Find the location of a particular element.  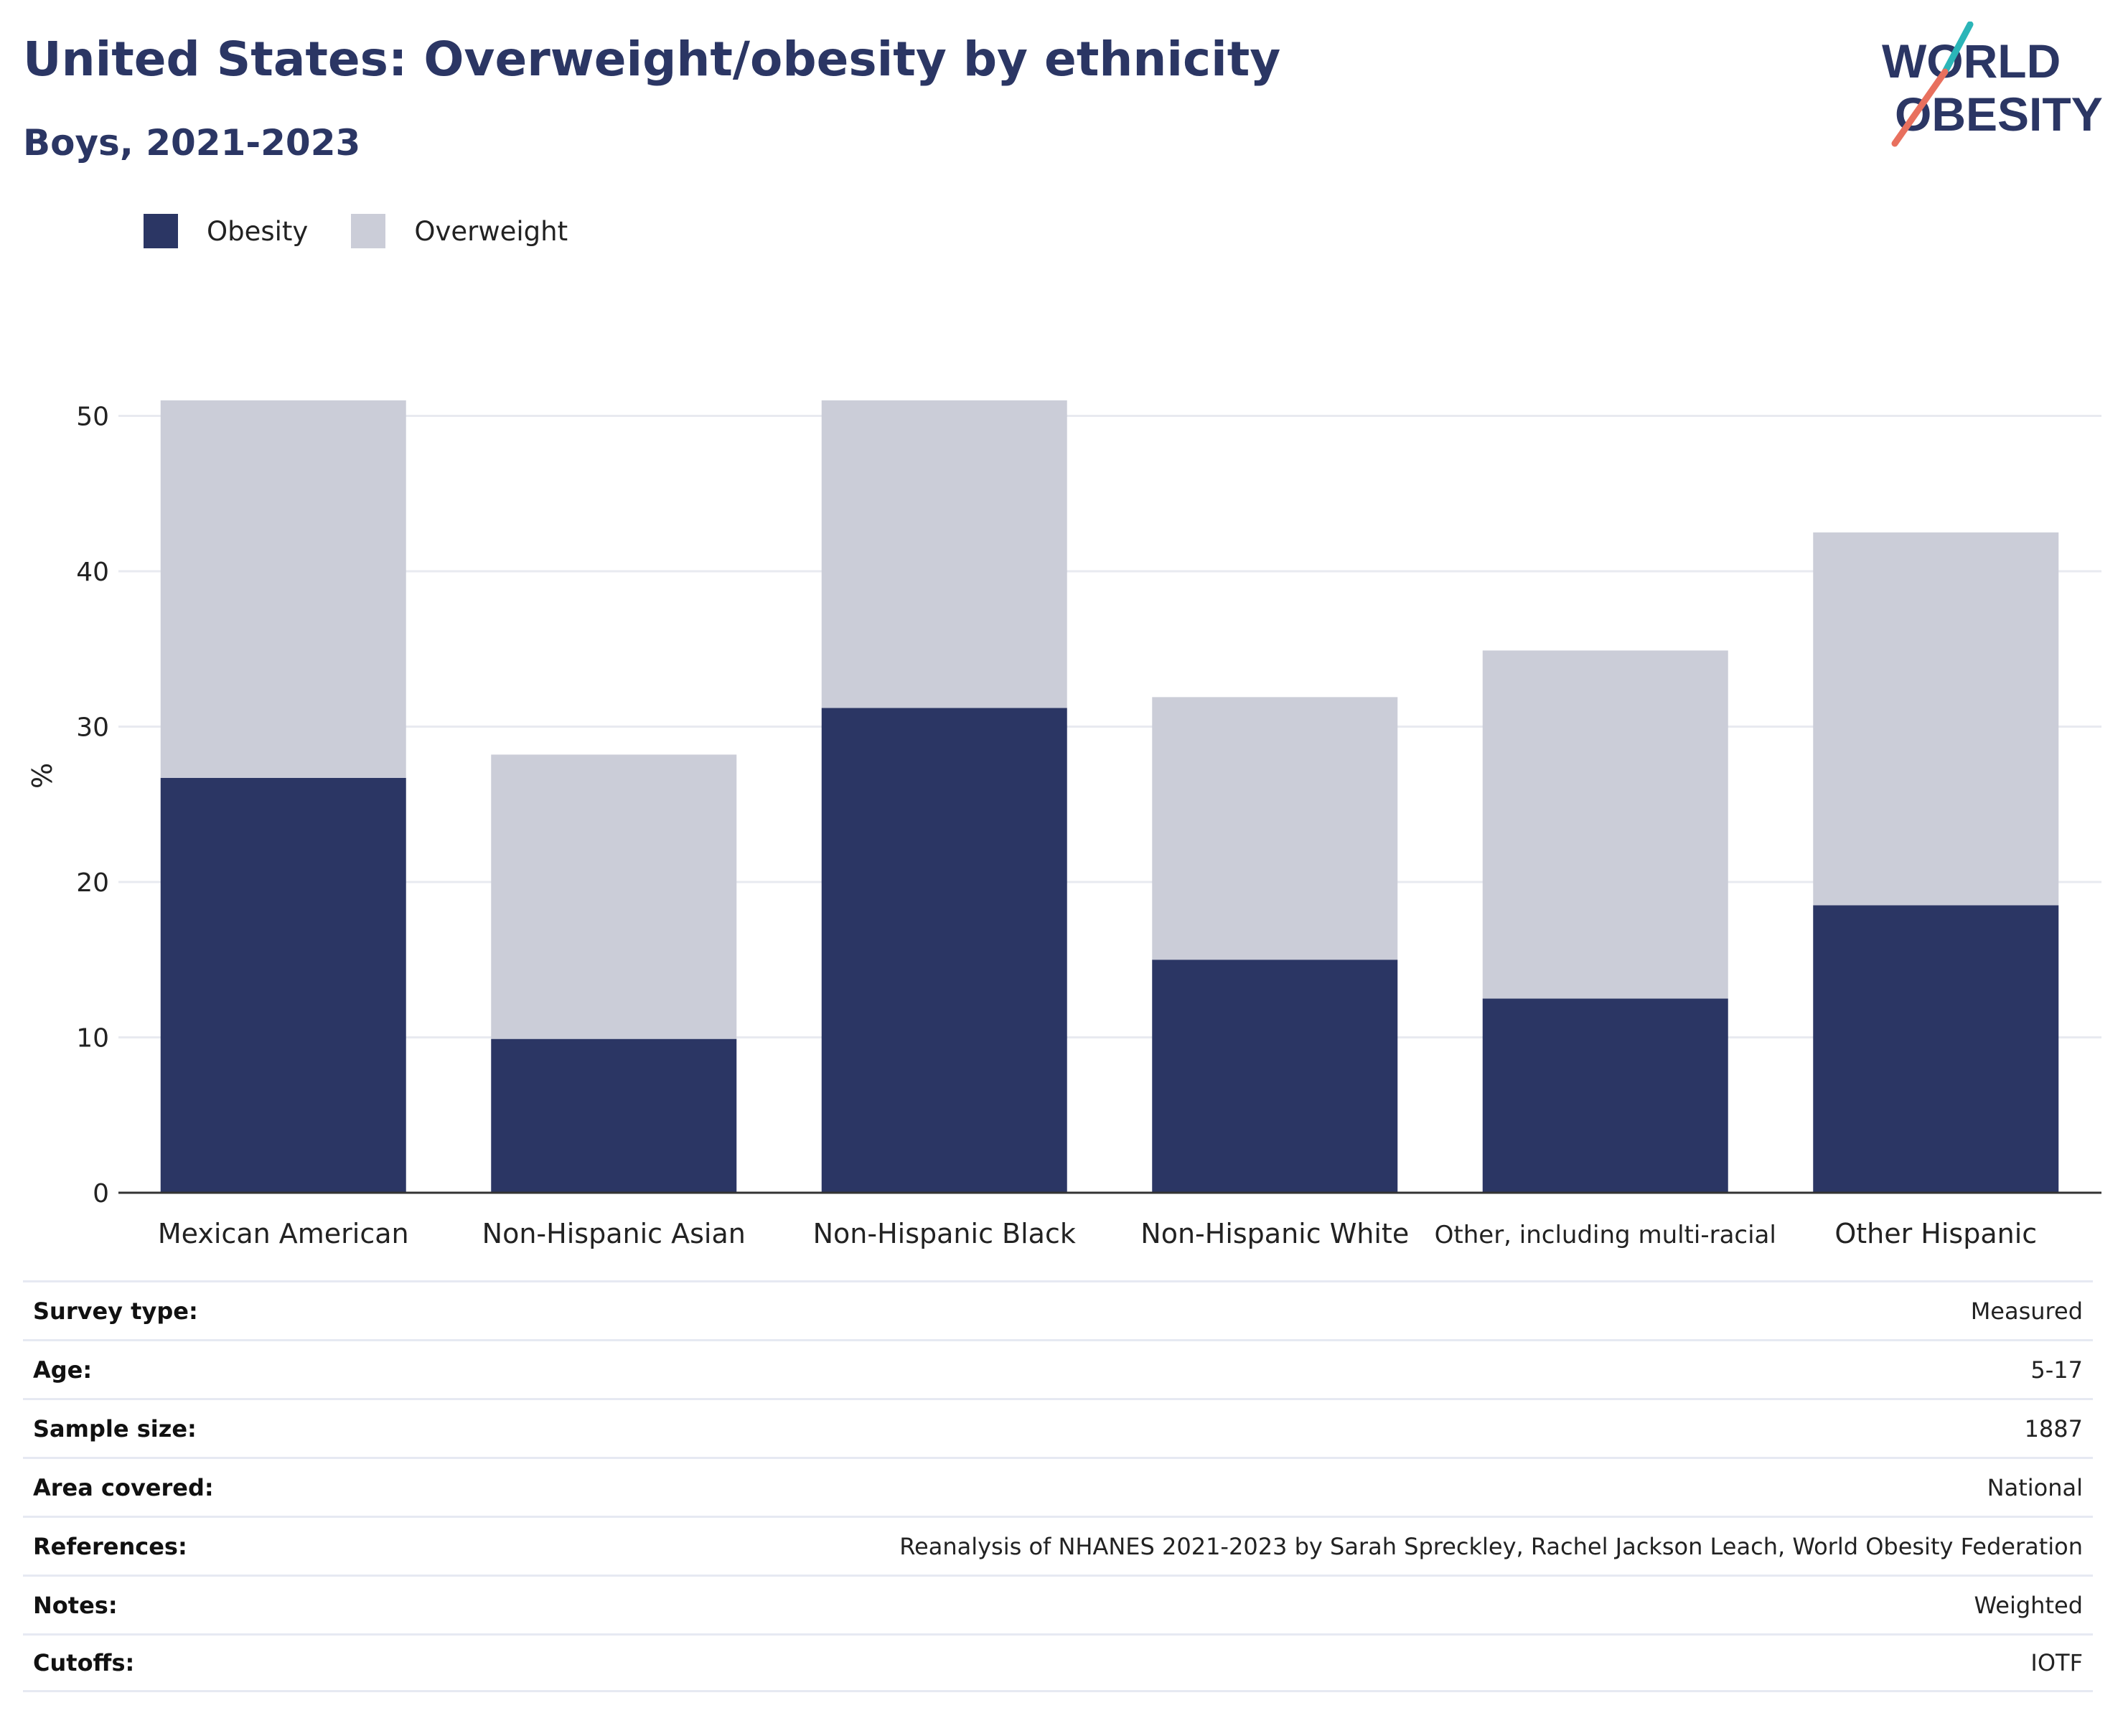

legend-item-overweight: Overweight is located at coordinates (459, 231).